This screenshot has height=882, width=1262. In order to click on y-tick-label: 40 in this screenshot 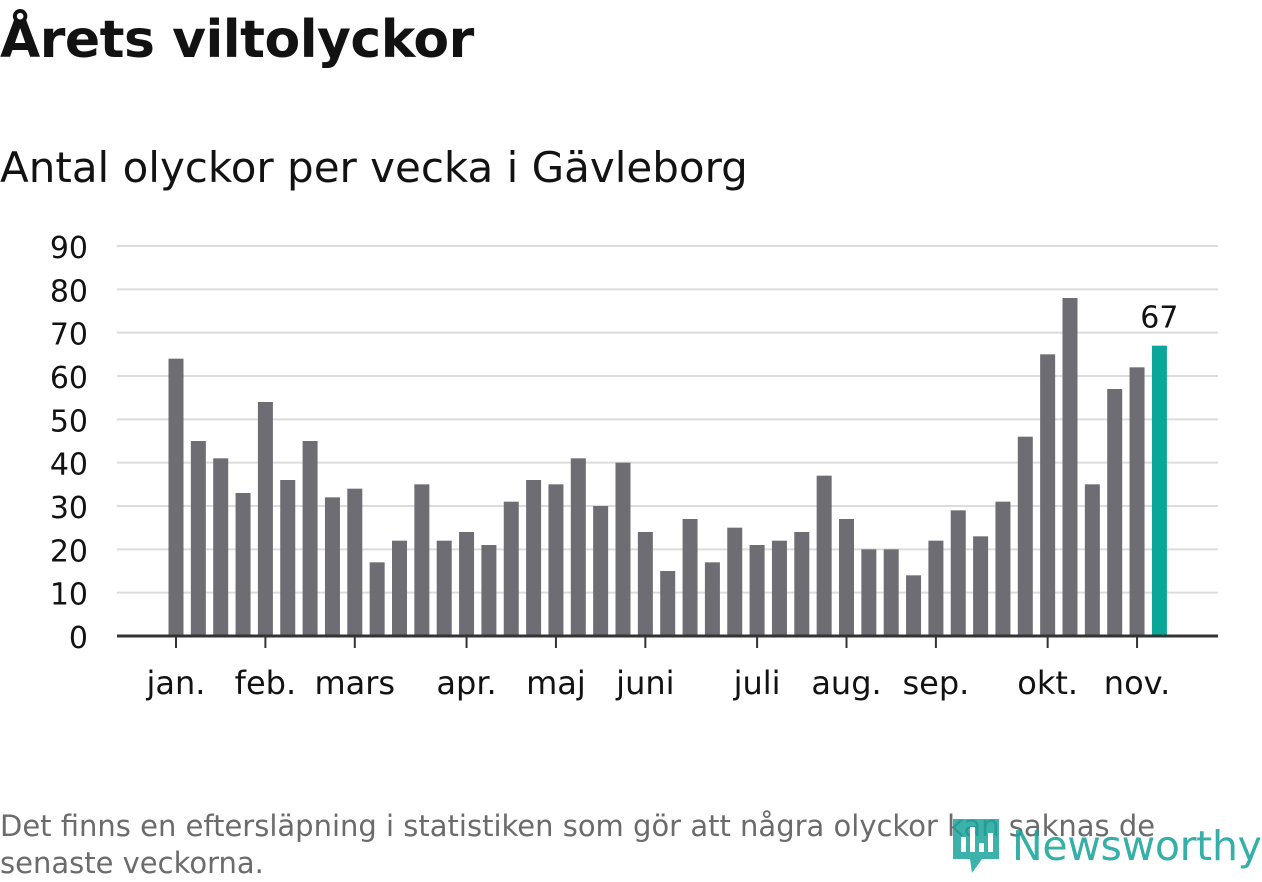, I will do `click(69, 465)`.